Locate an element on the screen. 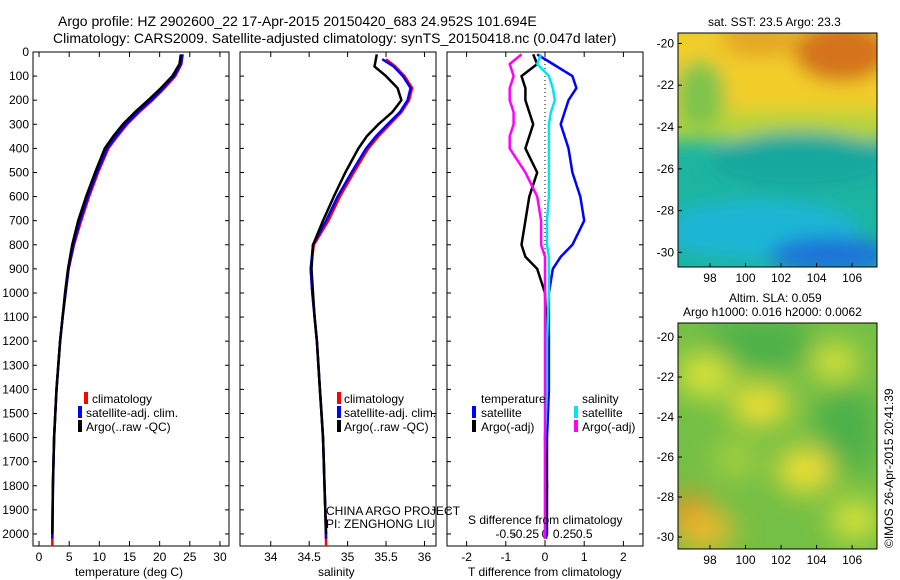 Image resolution: width=900 pixels, height=580 pixels. legend-title-salinity: salinity is located at coordinates (600, 399).